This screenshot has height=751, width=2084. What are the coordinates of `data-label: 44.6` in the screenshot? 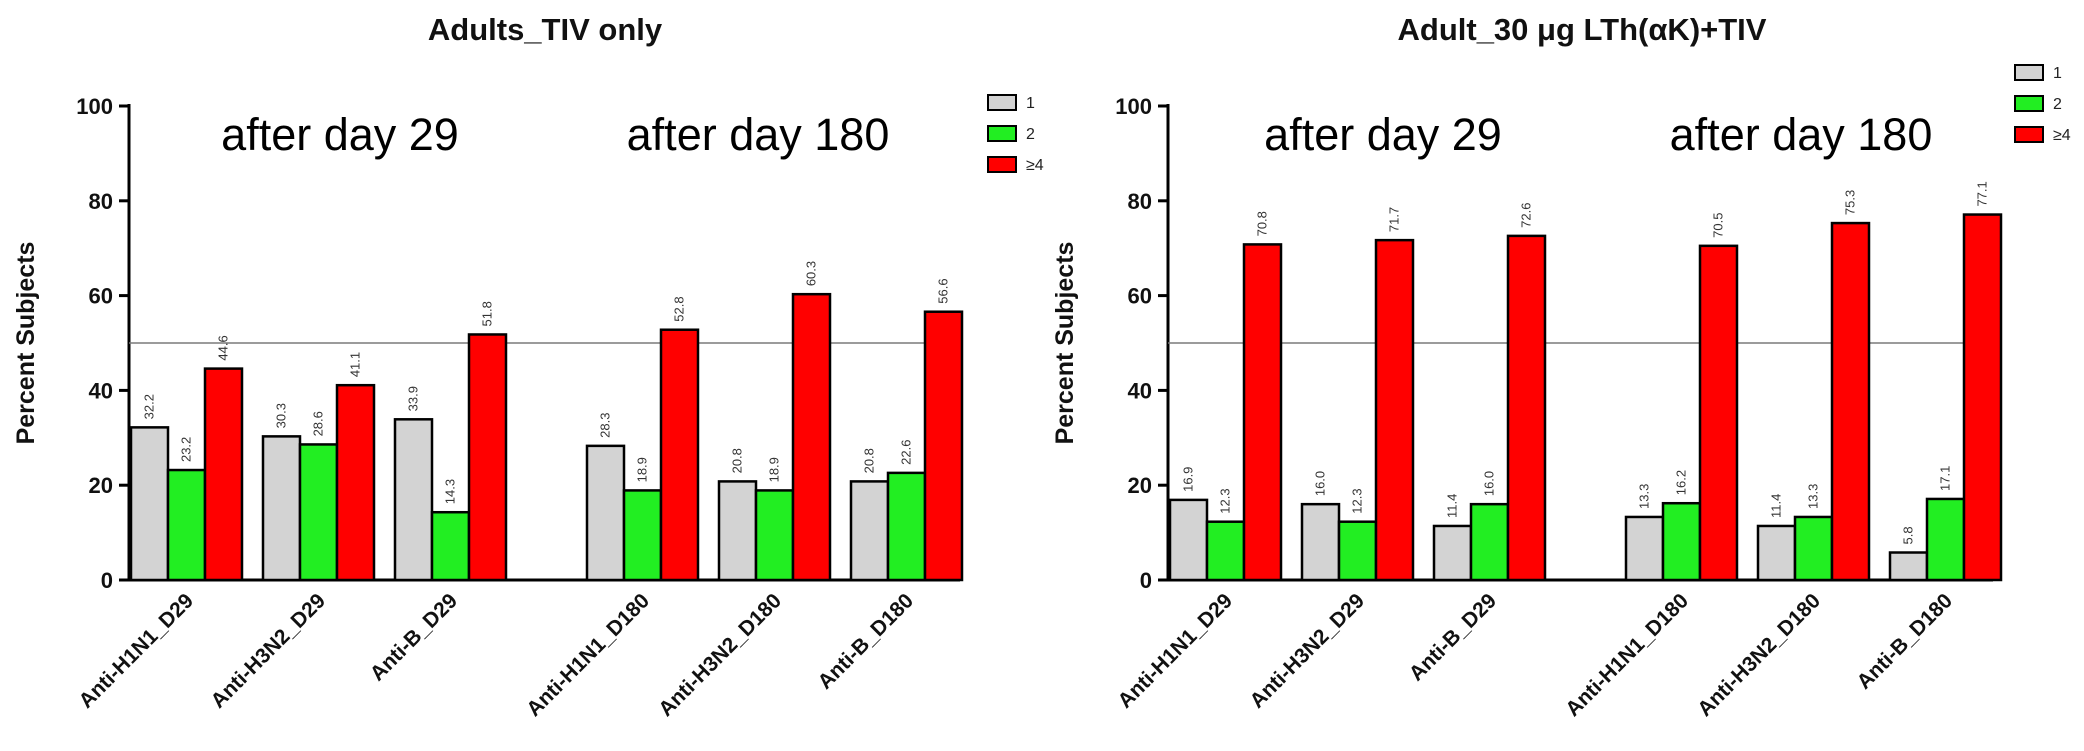 It's located at (223, 347).